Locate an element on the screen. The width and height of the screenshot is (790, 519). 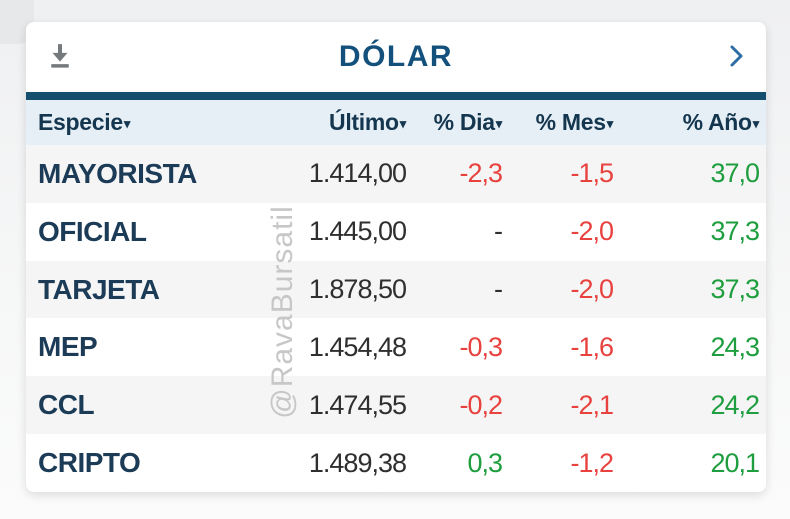
widget-titlebar: DÓLAR is located at coordinates (396, 57).